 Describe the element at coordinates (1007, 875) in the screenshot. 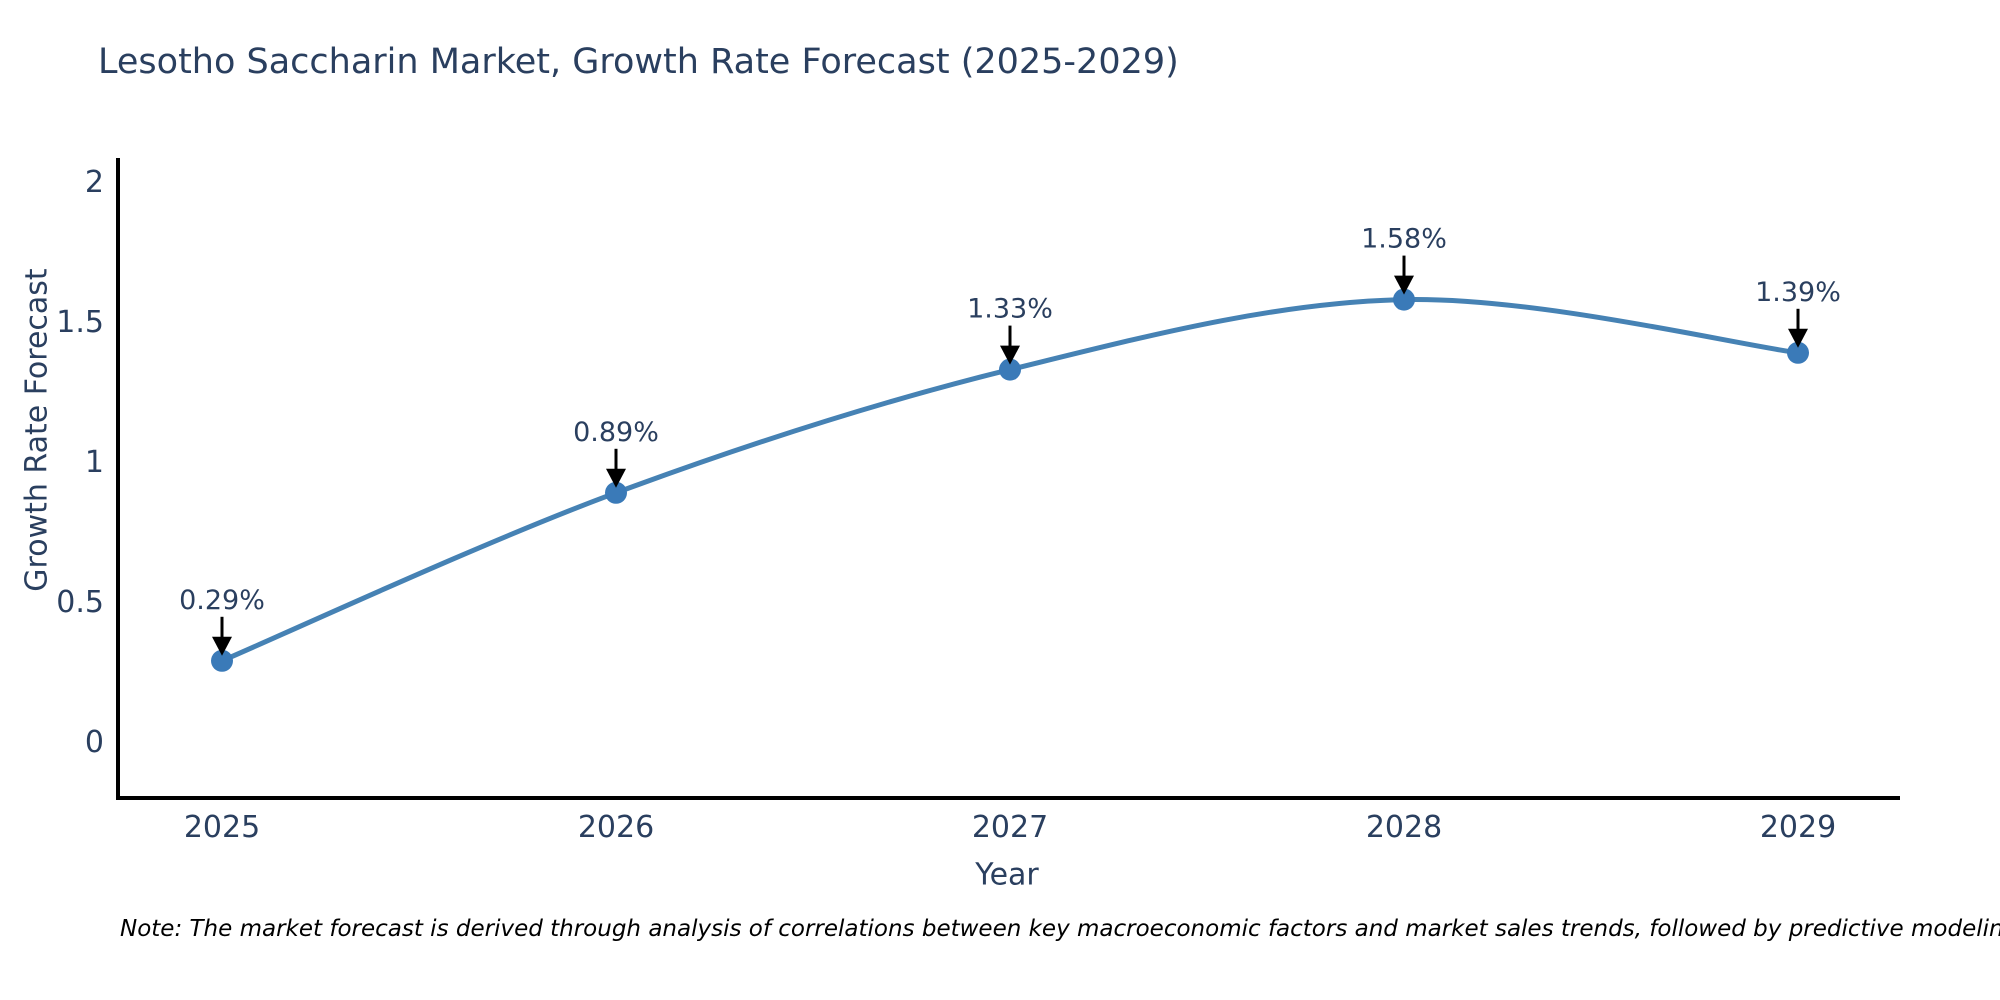

I see `x-axis-title: Year` at that location.